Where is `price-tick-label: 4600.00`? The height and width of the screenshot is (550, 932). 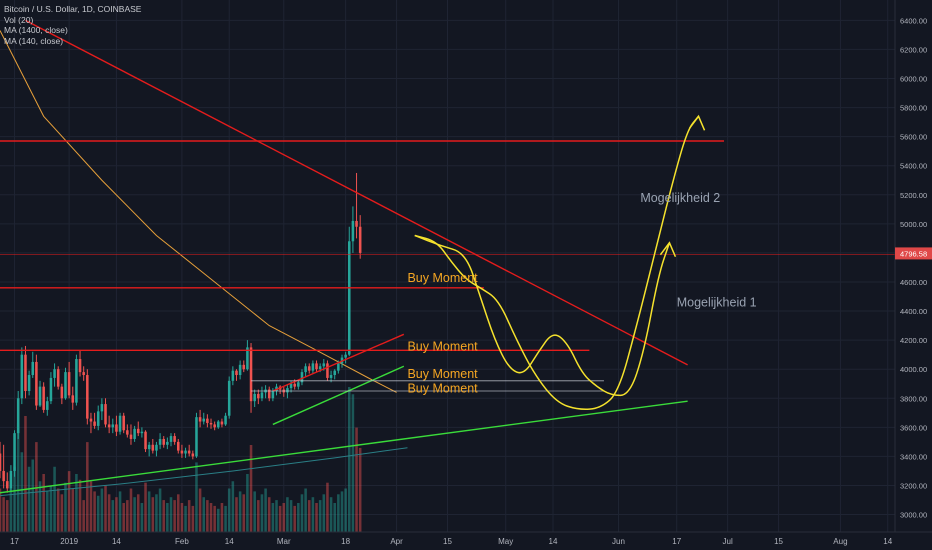 price-tick-label: 4600.00 is located at coordinates (913, 282).